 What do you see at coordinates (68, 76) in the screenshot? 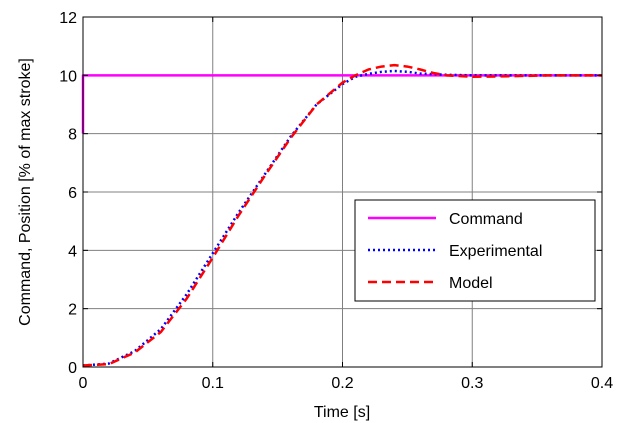
I see `y-tick-label: 10` at bounding box center [68, 76].